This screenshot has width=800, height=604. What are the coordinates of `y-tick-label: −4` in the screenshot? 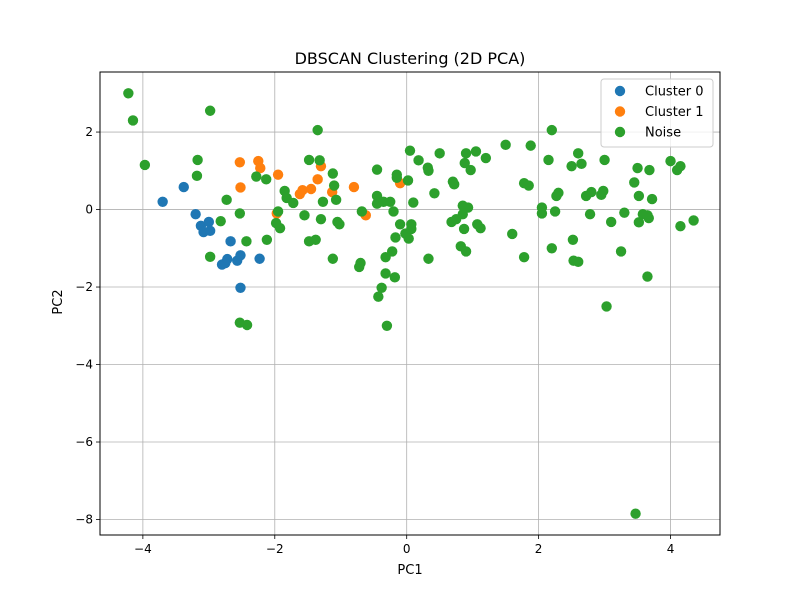 It's located at (84, 365).